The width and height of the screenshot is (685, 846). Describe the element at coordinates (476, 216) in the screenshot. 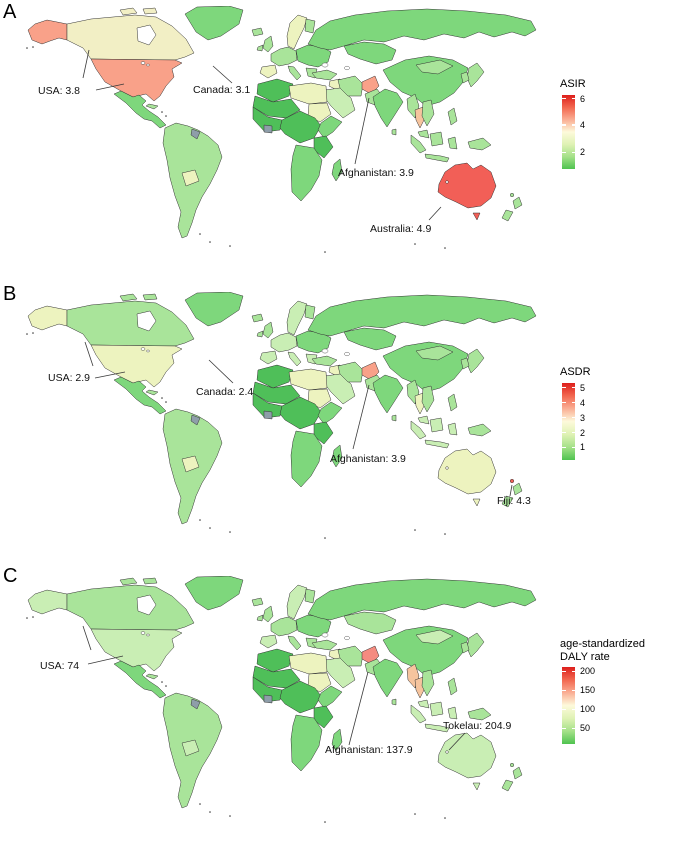

I see `region-tasmania` at that location.